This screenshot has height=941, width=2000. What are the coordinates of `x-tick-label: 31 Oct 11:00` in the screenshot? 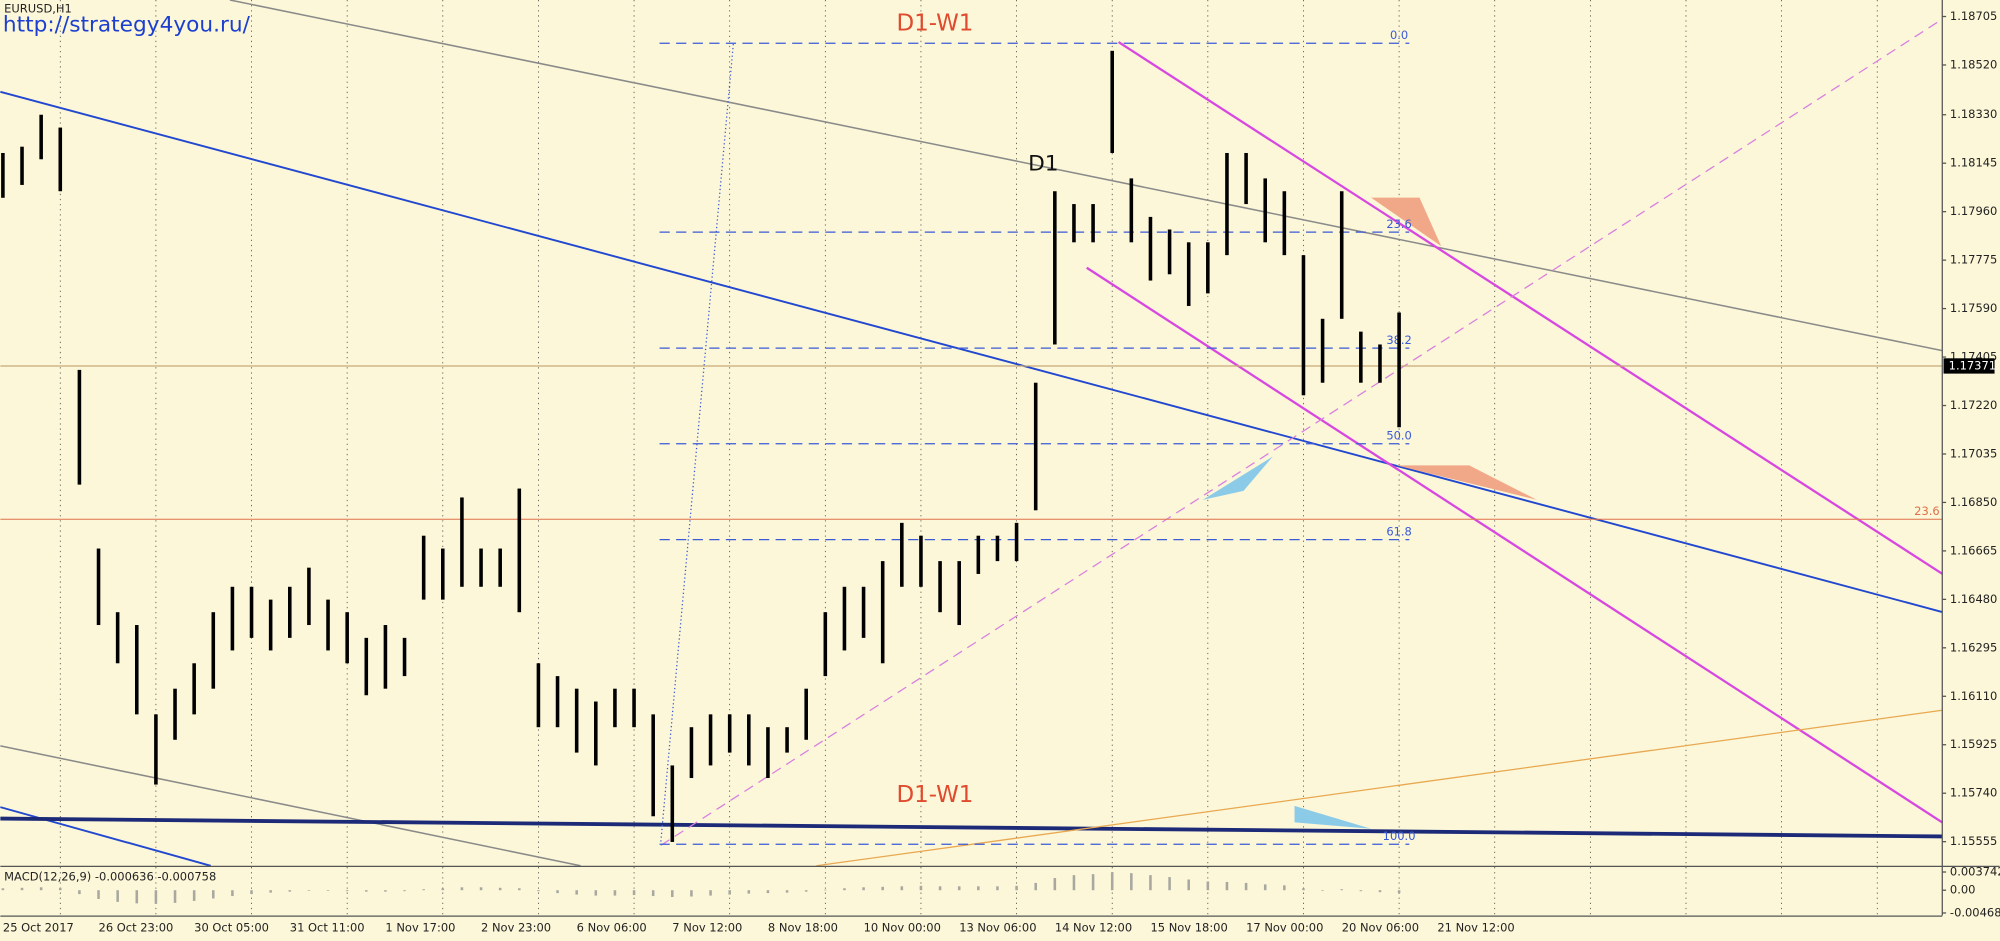 It's located at (327, 928).